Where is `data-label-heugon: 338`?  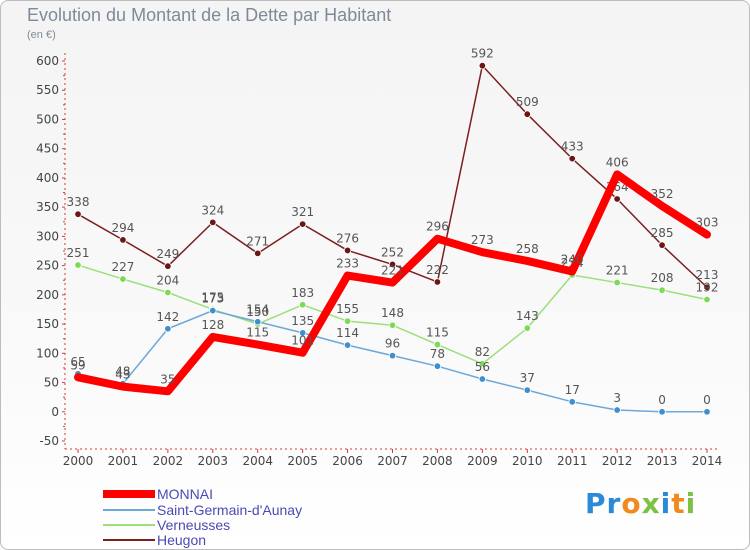 data-label-heugon: 338 is located at coordinates (78, 202).